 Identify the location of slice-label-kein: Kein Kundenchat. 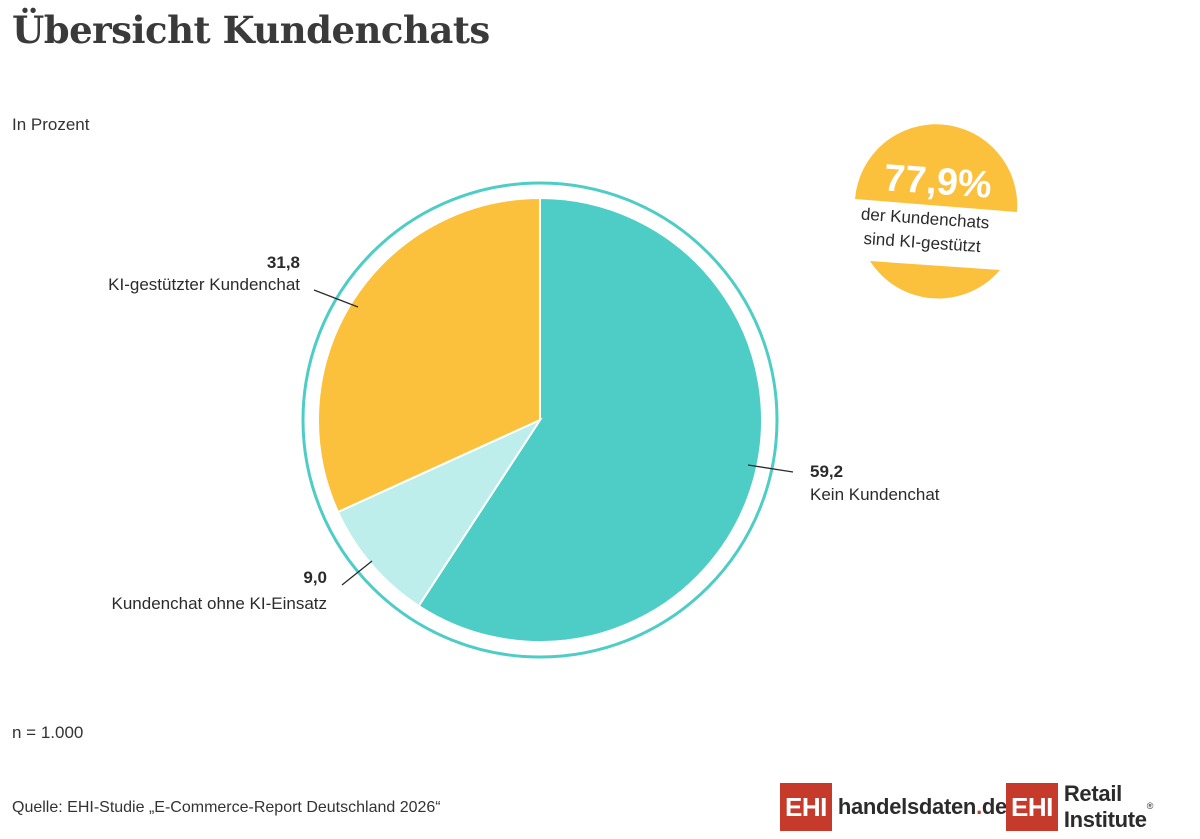
(875, 494).